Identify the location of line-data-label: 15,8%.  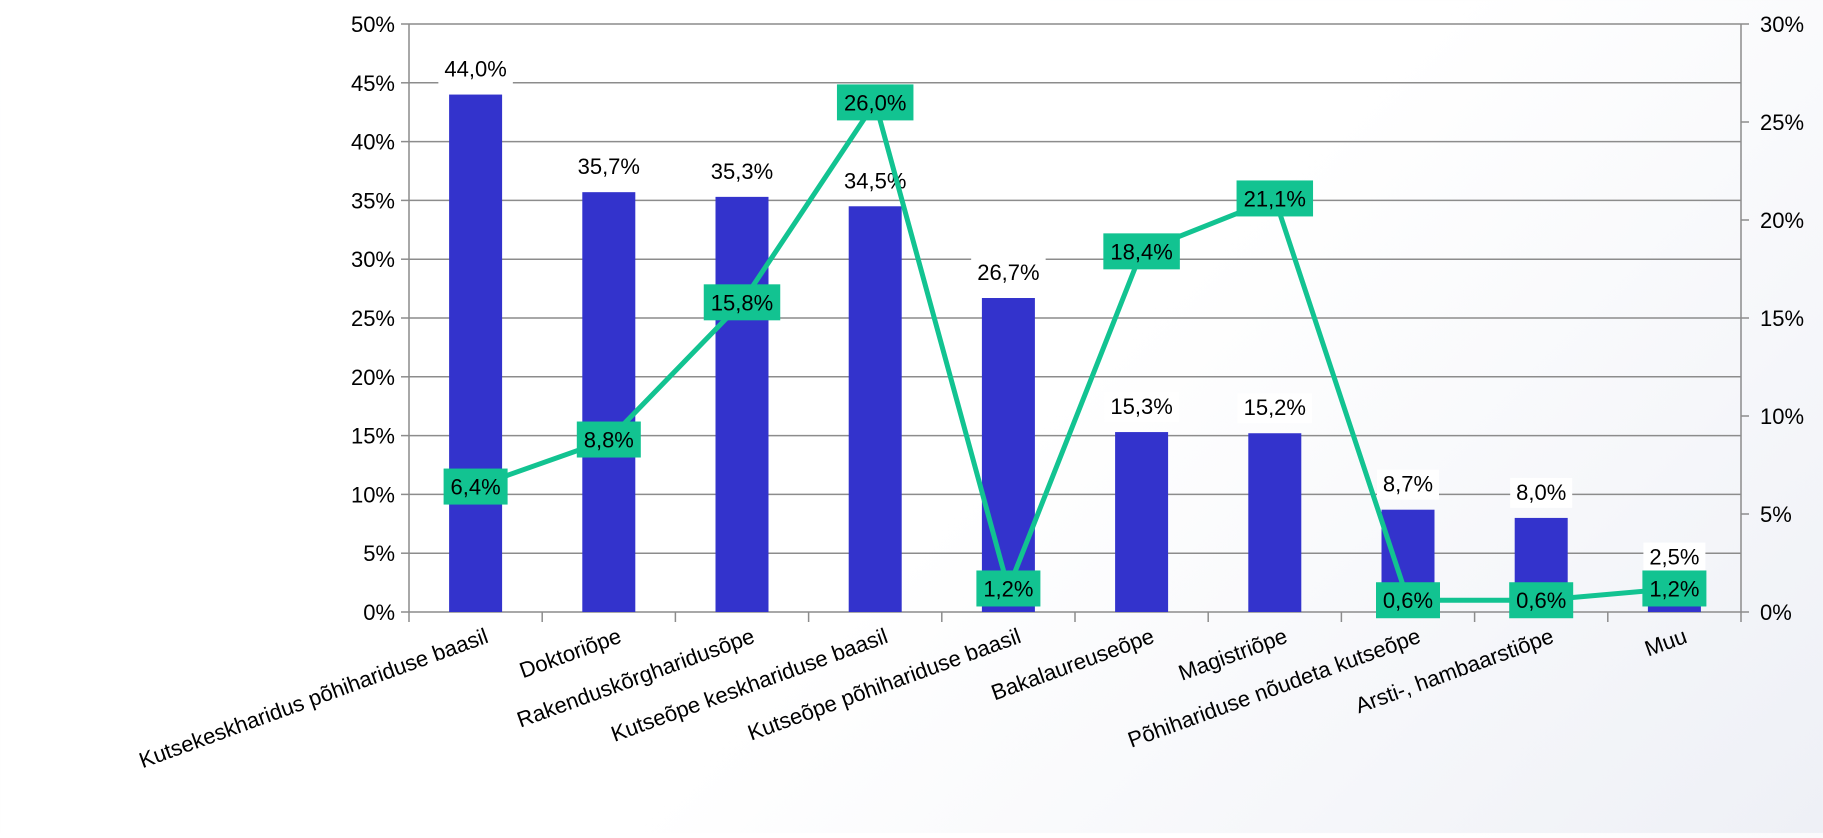
(742, 302).